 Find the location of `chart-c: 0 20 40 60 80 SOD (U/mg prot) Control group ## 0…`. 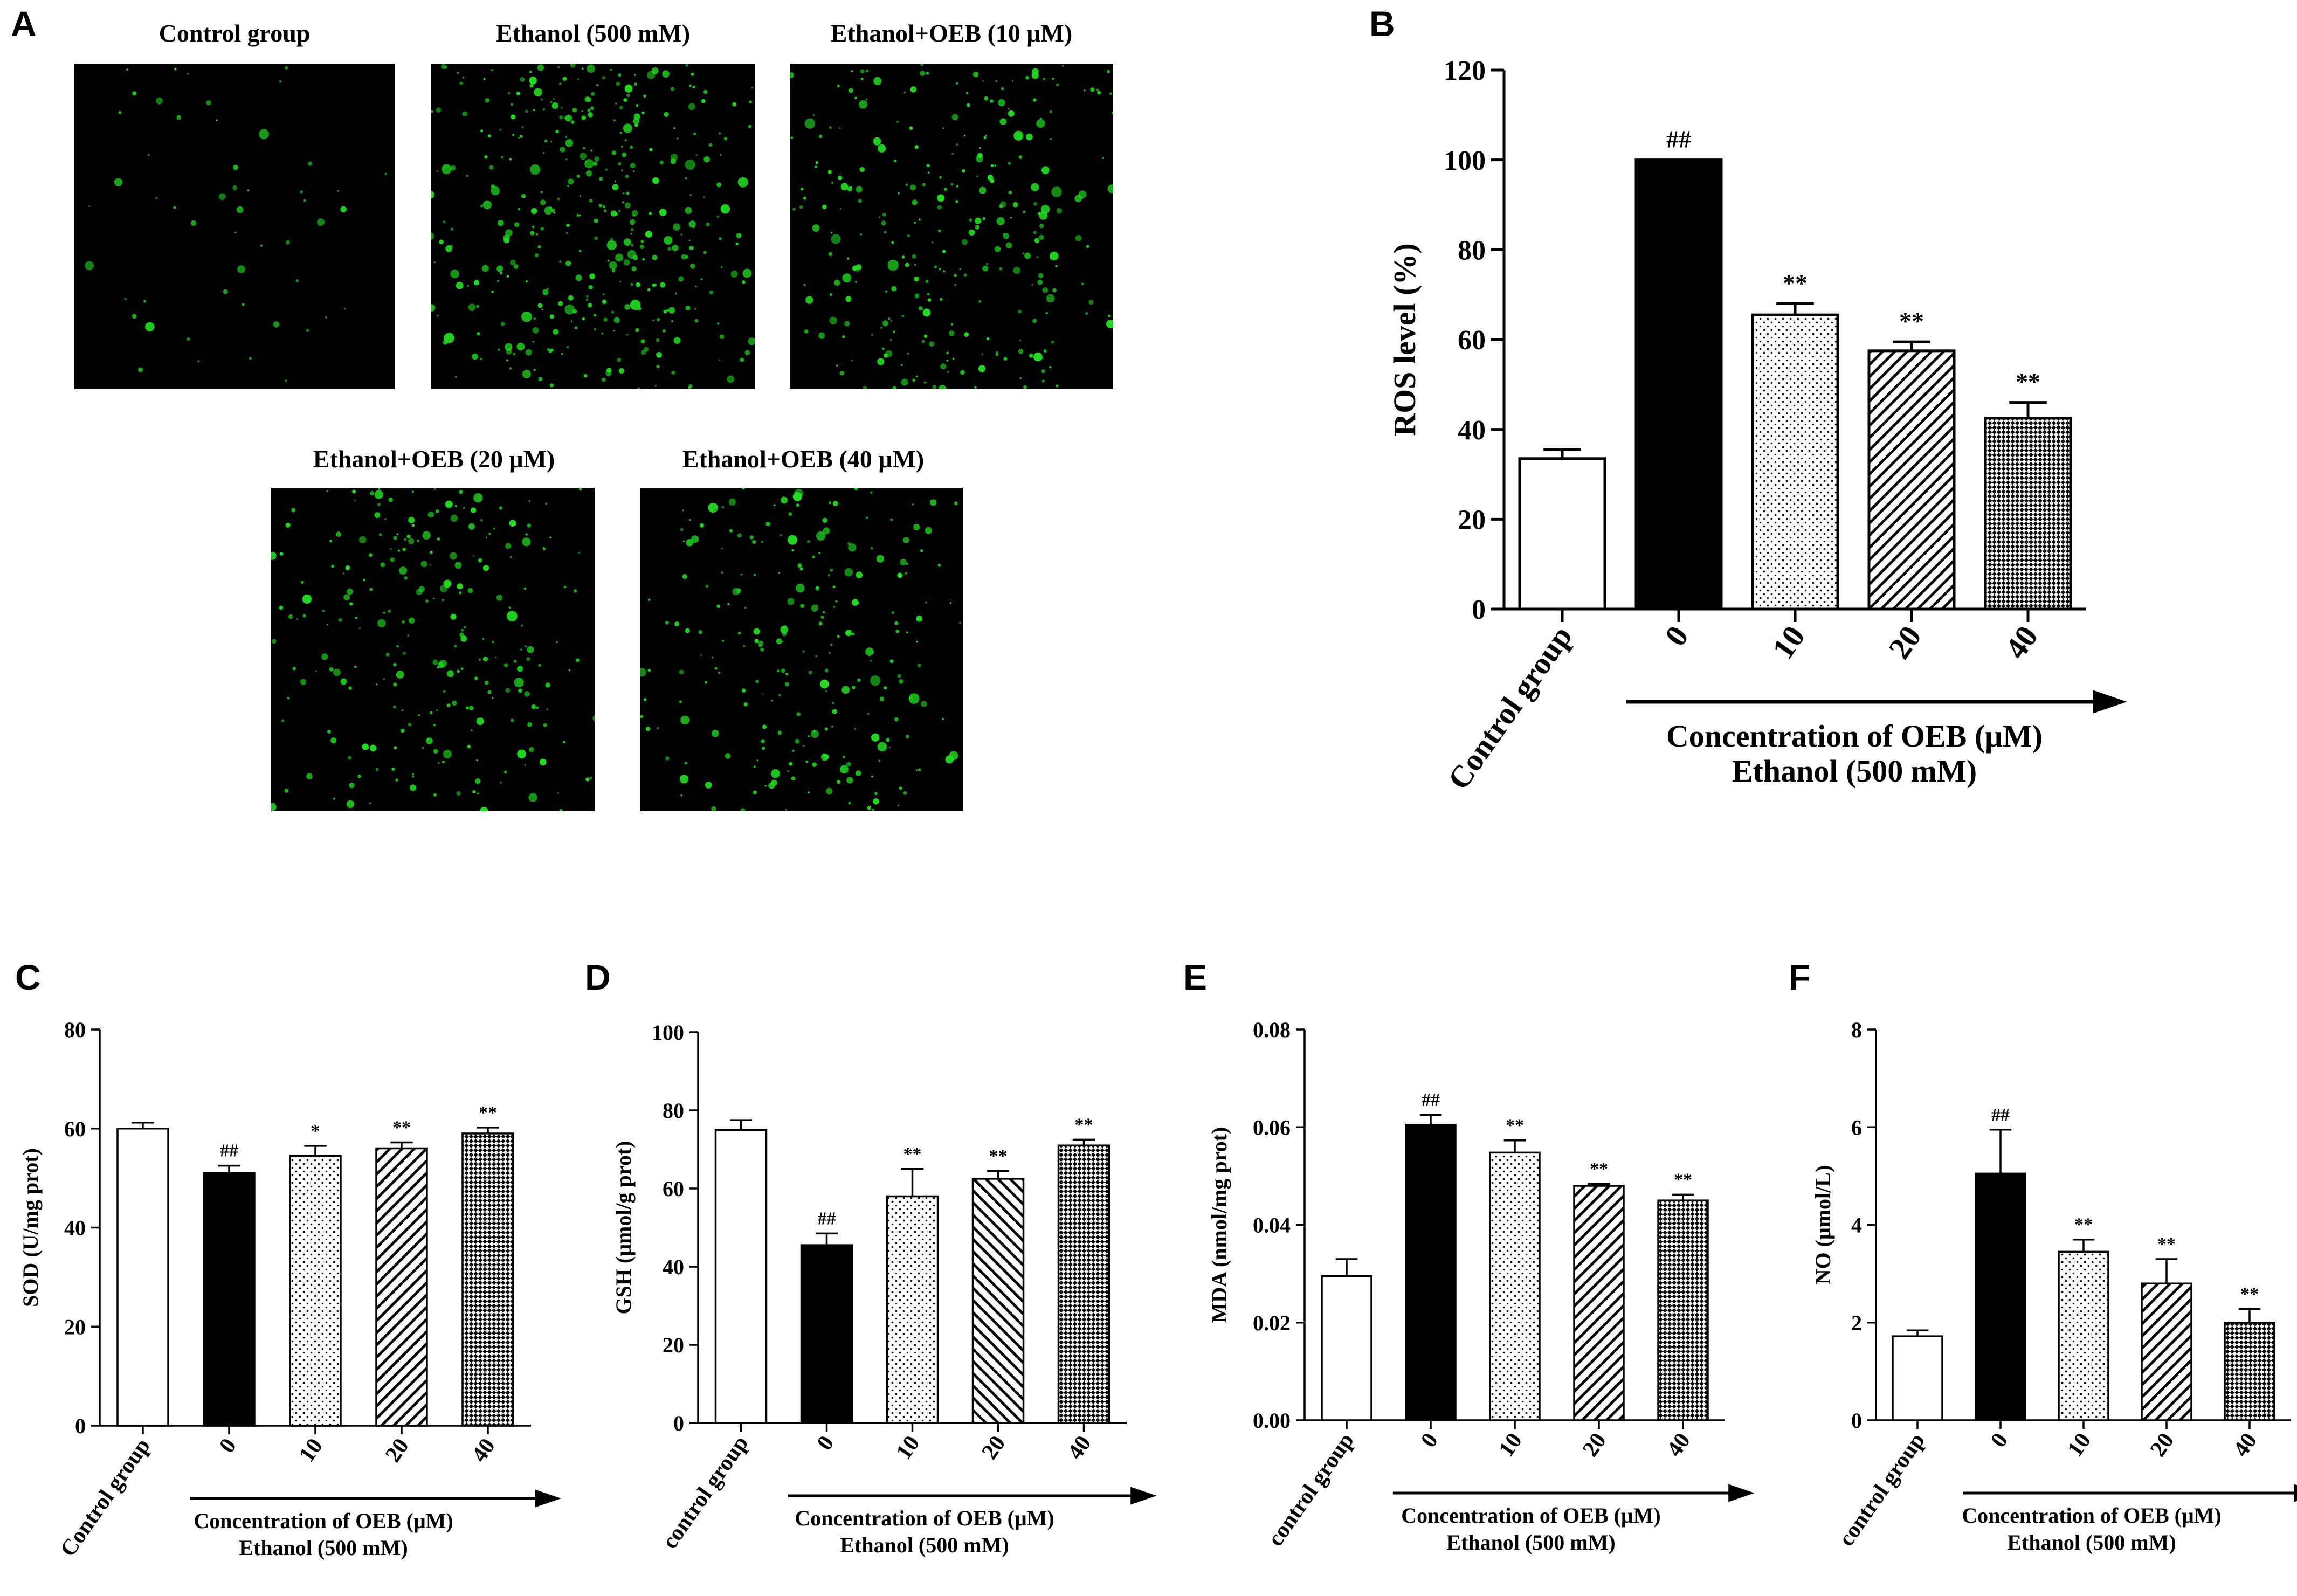

chart-c: 0 20 40 60 80 SOD (U/mg prot) Control group ## 0… is located at coordinates (289, 1290).